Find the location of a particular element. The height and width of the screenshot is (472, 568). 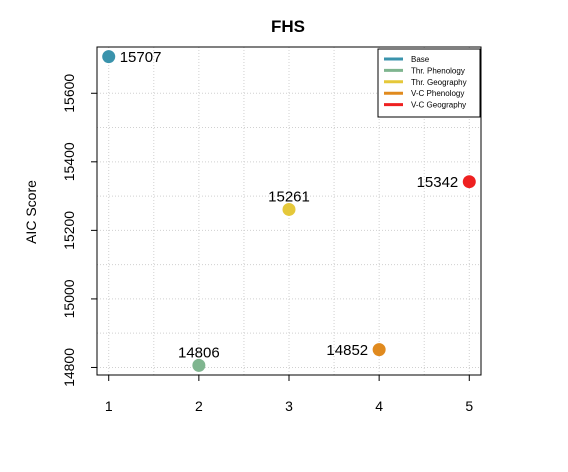

y-tick-label: 15200 is located at coordinates (69, 230).